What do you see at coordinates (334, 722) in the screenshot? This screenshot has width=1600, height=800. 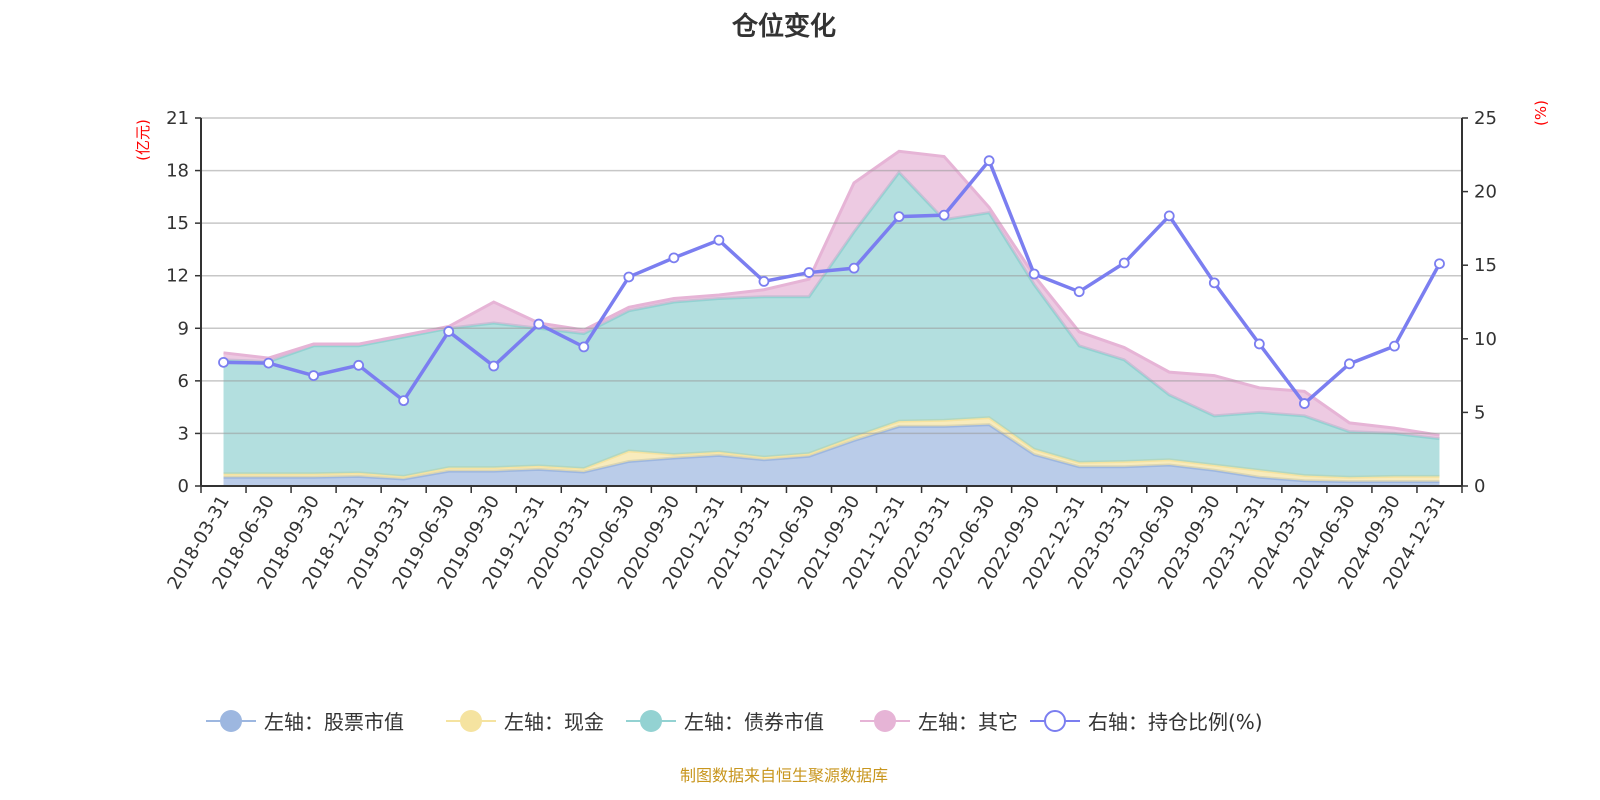 I see `legend-label: 左轴：股票市值` at bounding box center [334, 722].